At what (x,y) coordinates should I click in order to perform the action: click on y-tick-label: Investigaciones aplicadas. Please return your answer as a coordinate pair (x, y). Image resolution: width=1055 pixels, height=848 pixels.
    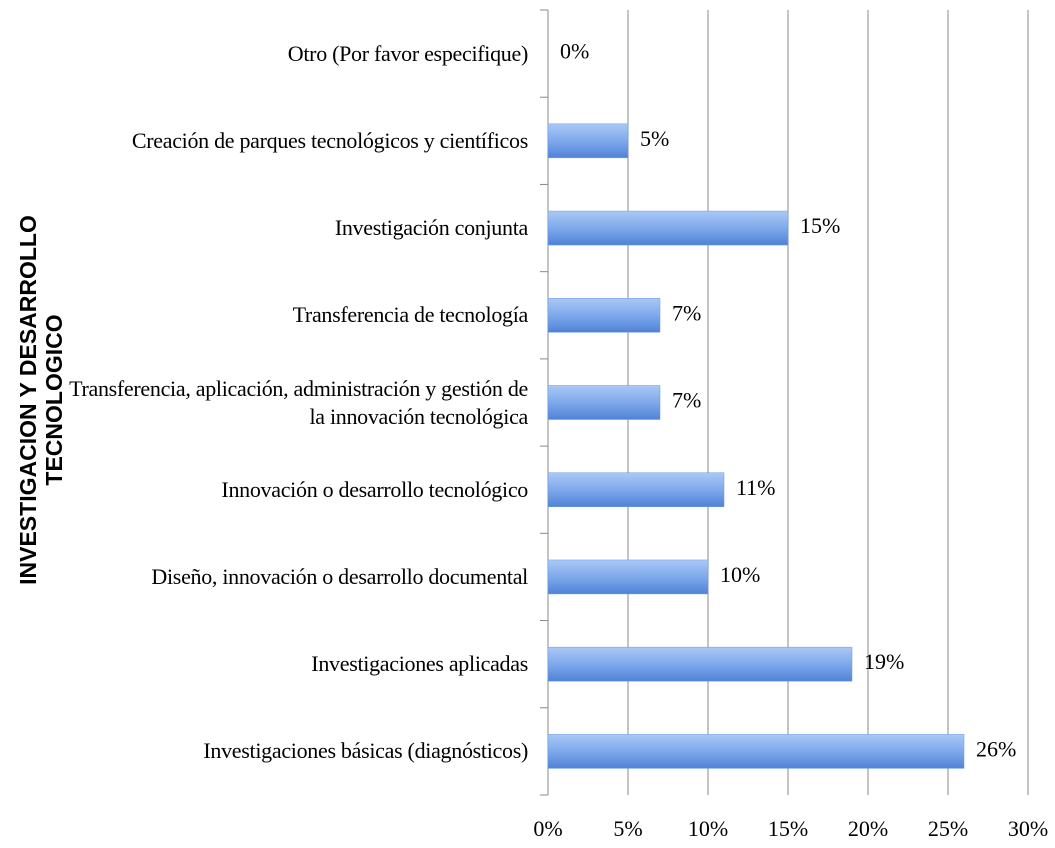
    Looking at the image, I should click on (419, 664).